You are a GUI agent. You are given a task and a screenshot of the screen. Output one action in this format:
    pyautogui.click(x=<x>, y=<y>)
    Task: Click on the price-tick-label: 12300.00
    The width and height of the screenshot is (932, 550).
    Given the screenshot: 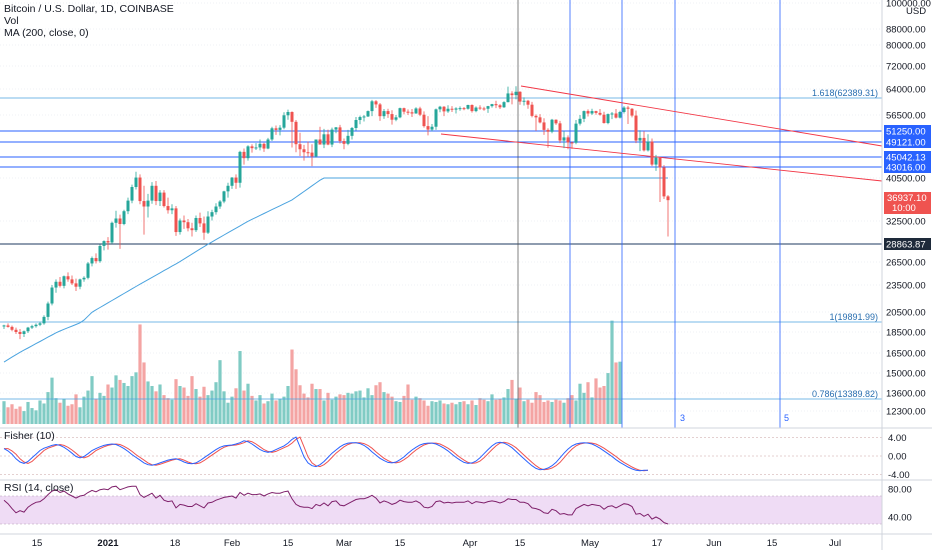 What is the action you would take?
    pyautogui.click(x=906, y=412)
    